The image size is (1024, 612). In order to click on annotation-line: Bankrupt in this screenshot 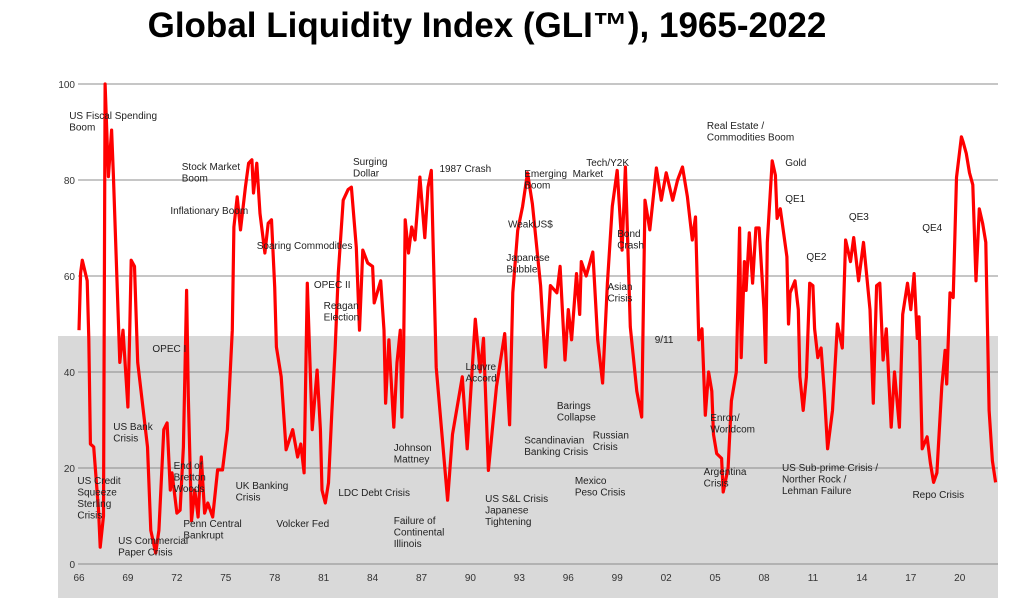, I will do `click(203, 535)`.